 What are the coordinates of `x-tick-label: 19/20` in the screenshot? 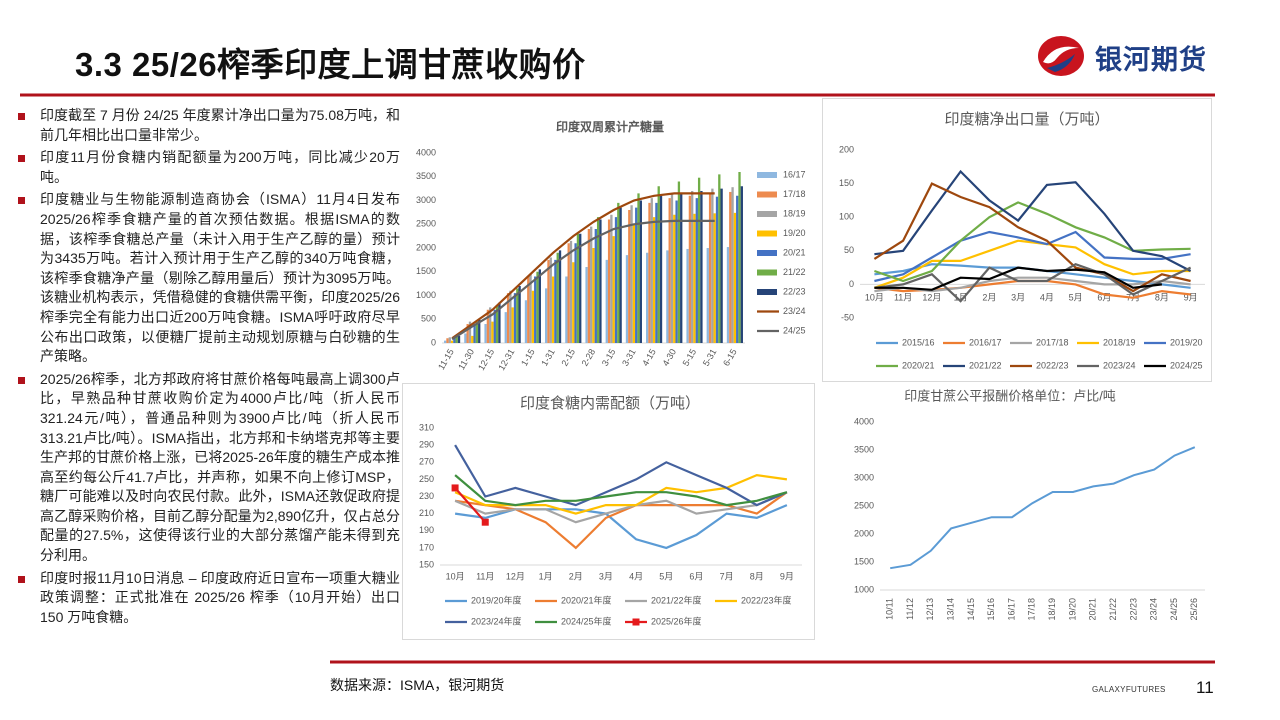 It's located at (1072, 609).